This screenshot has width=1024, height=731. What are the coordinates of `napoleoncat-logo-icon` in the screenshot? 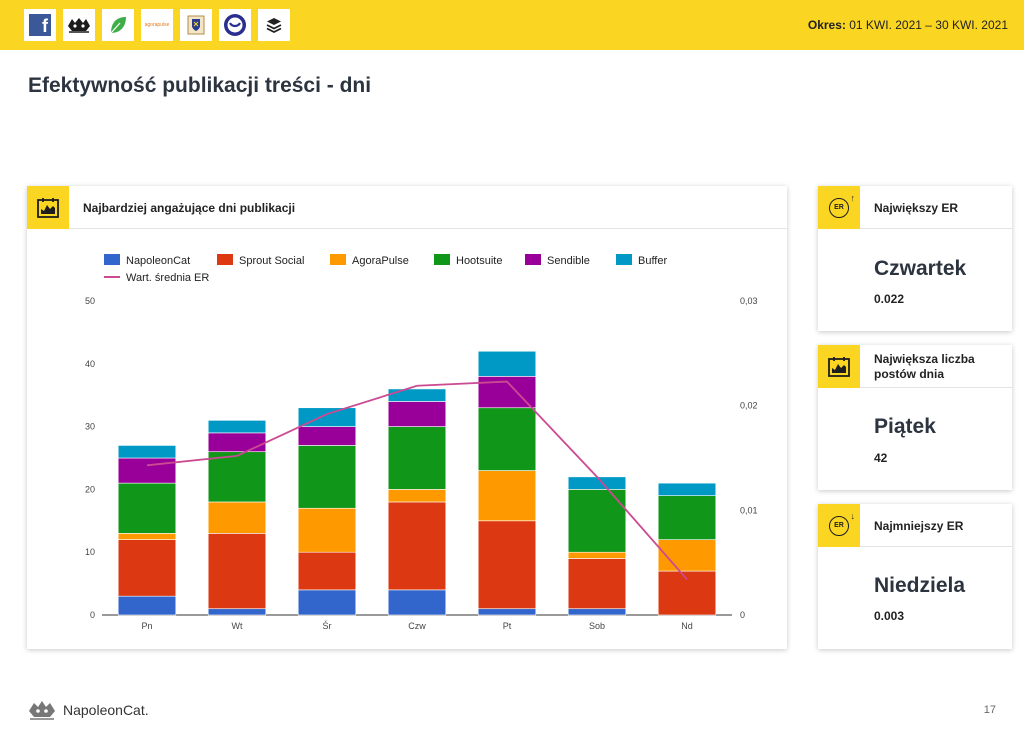 It's located at (42, 710).